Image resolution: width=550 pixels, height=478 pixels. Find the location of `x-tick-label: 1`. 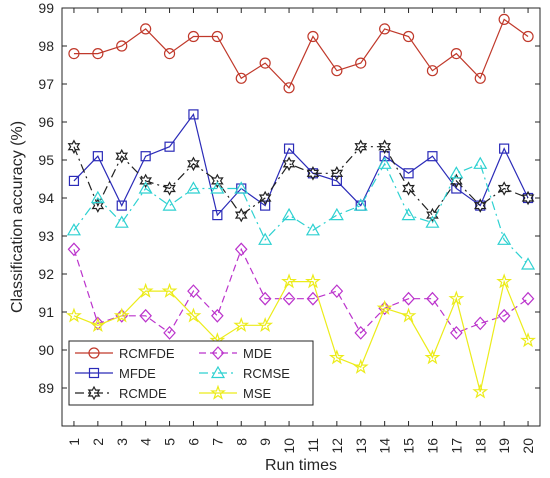

x-tick-label: 1 is located at coordinates (74, 442).